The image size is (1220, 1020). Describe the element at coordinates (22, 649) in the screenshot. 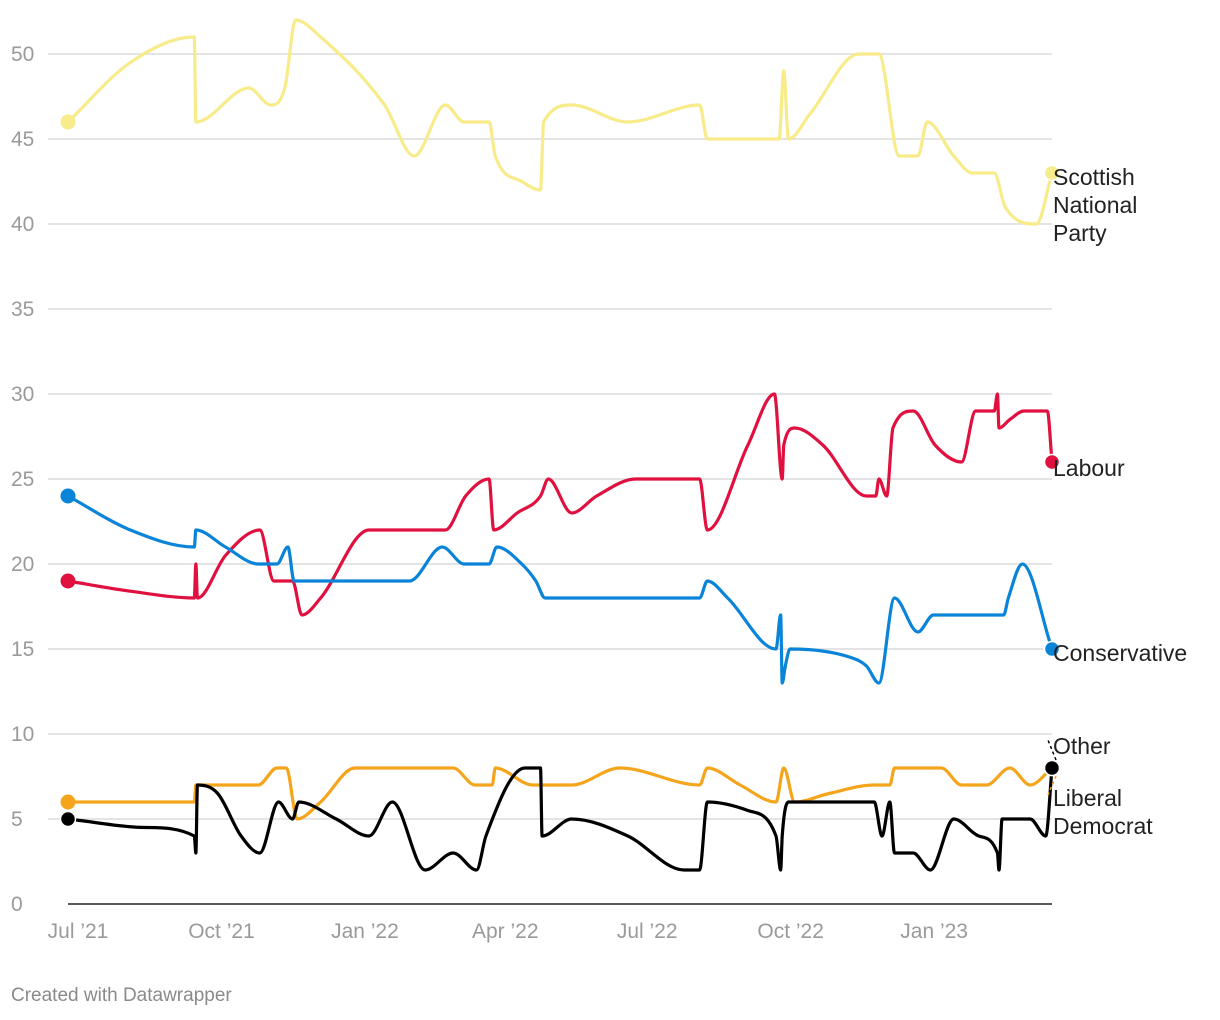

I see `y-tick-label: 15` at that location.